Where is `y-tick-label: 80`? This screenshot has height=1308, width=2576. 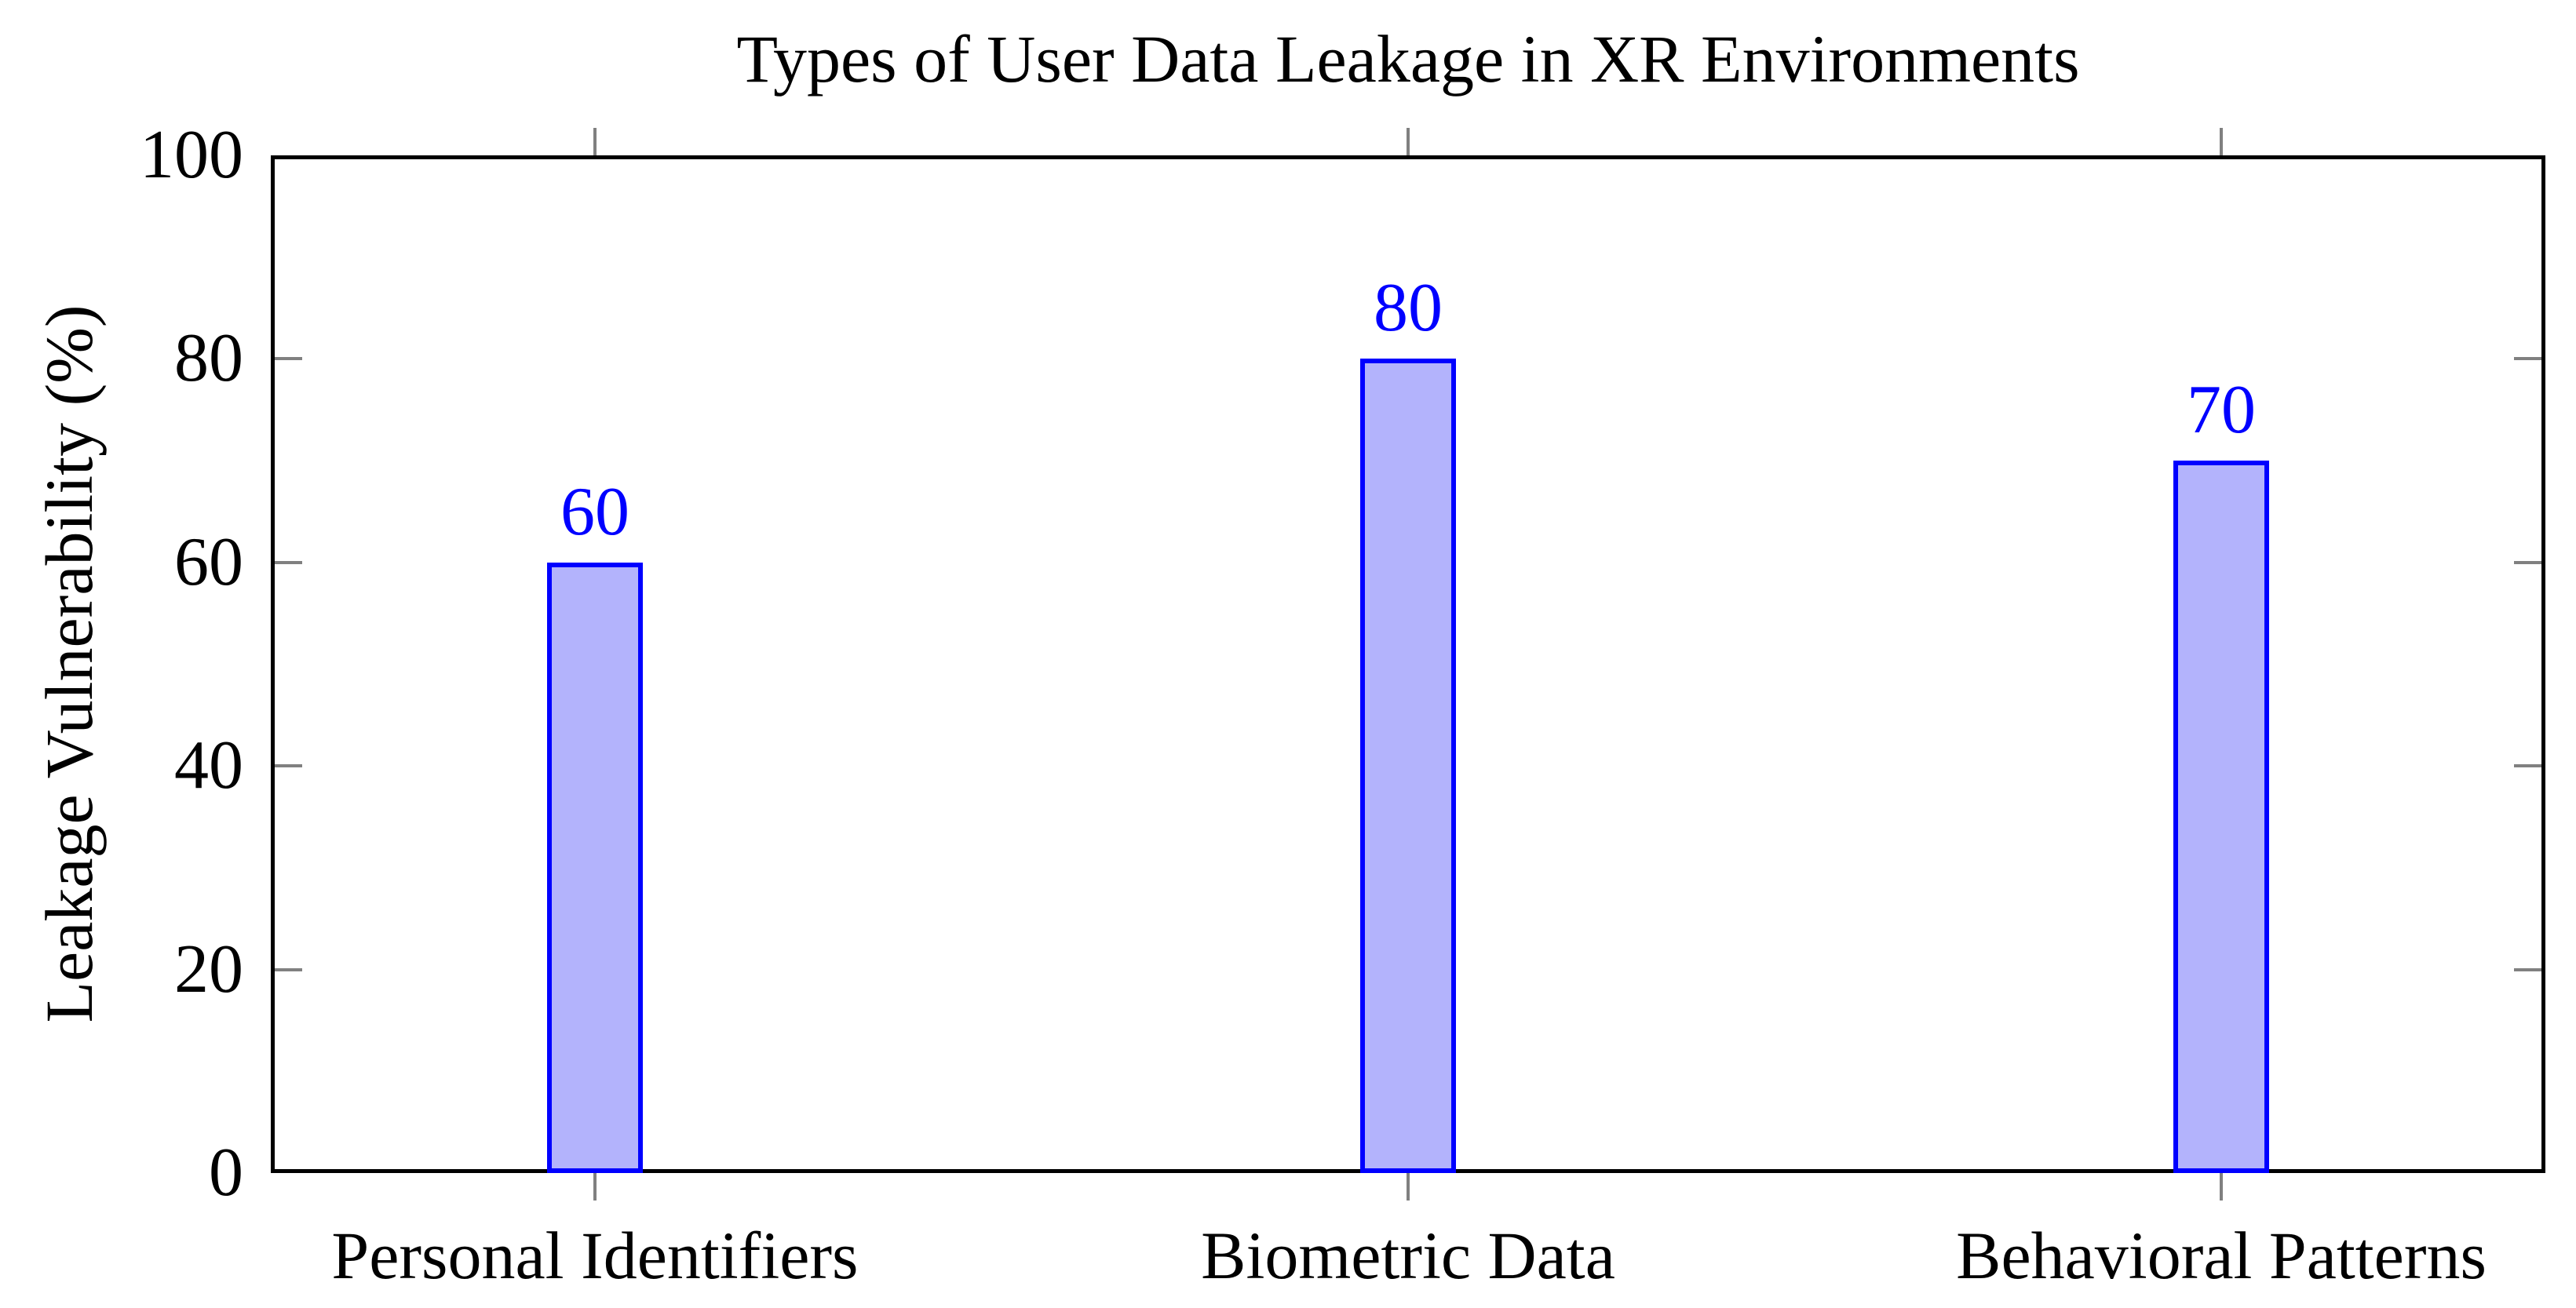
y-tick-label: 80 is located at coordinates (209, 358).